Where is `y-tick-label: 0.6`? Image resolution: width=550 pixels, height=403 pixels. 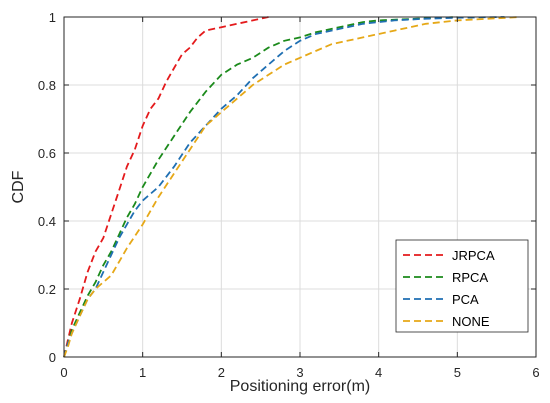 y-tick-label: 0.6 is located at coordinates (47, 153).